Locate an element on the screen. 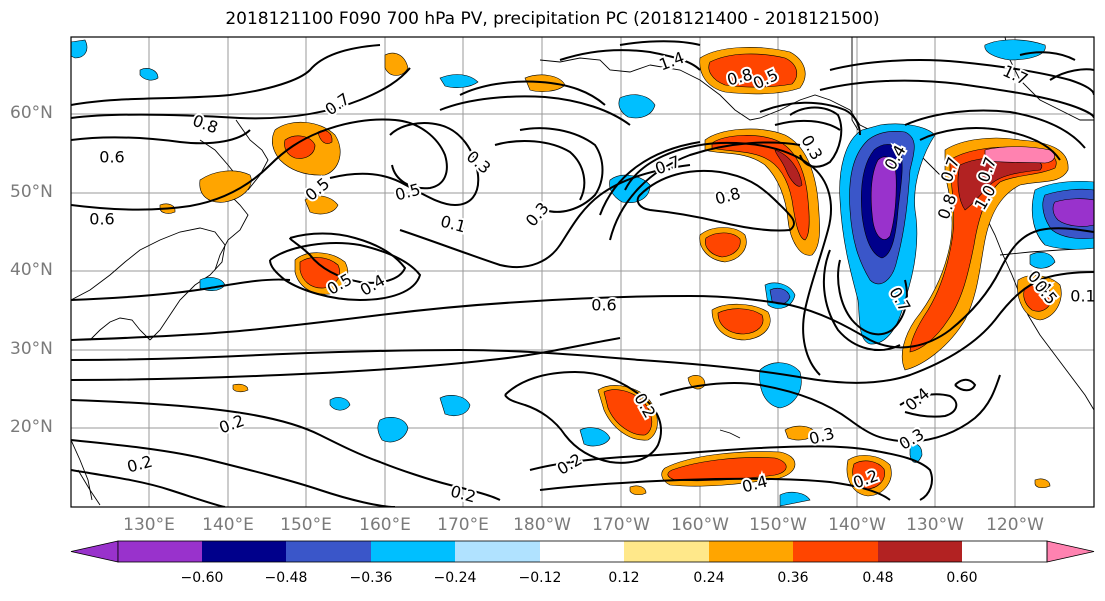 The image size is (1105, 601). lon-label: 170°E is located at coordinates (463, 525).